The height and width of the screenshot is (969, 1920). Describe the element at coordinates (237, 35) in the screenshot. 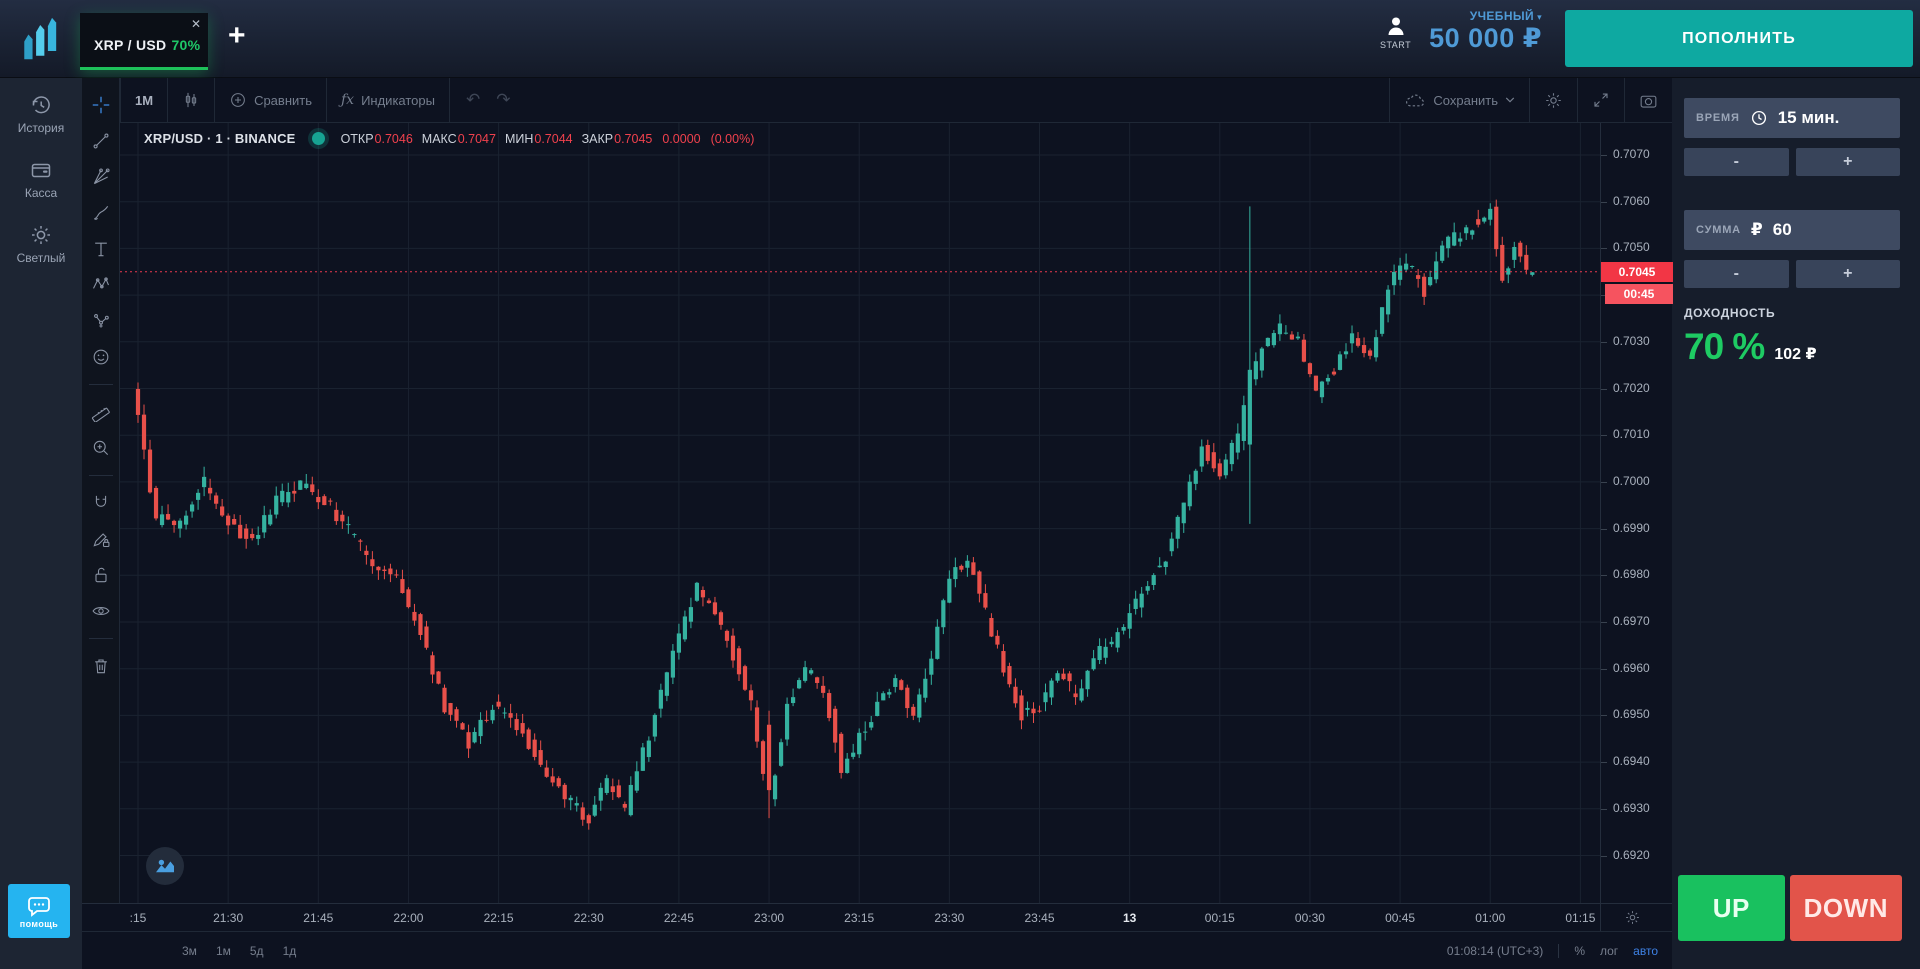

I see `add-tab-button: +` at that location.